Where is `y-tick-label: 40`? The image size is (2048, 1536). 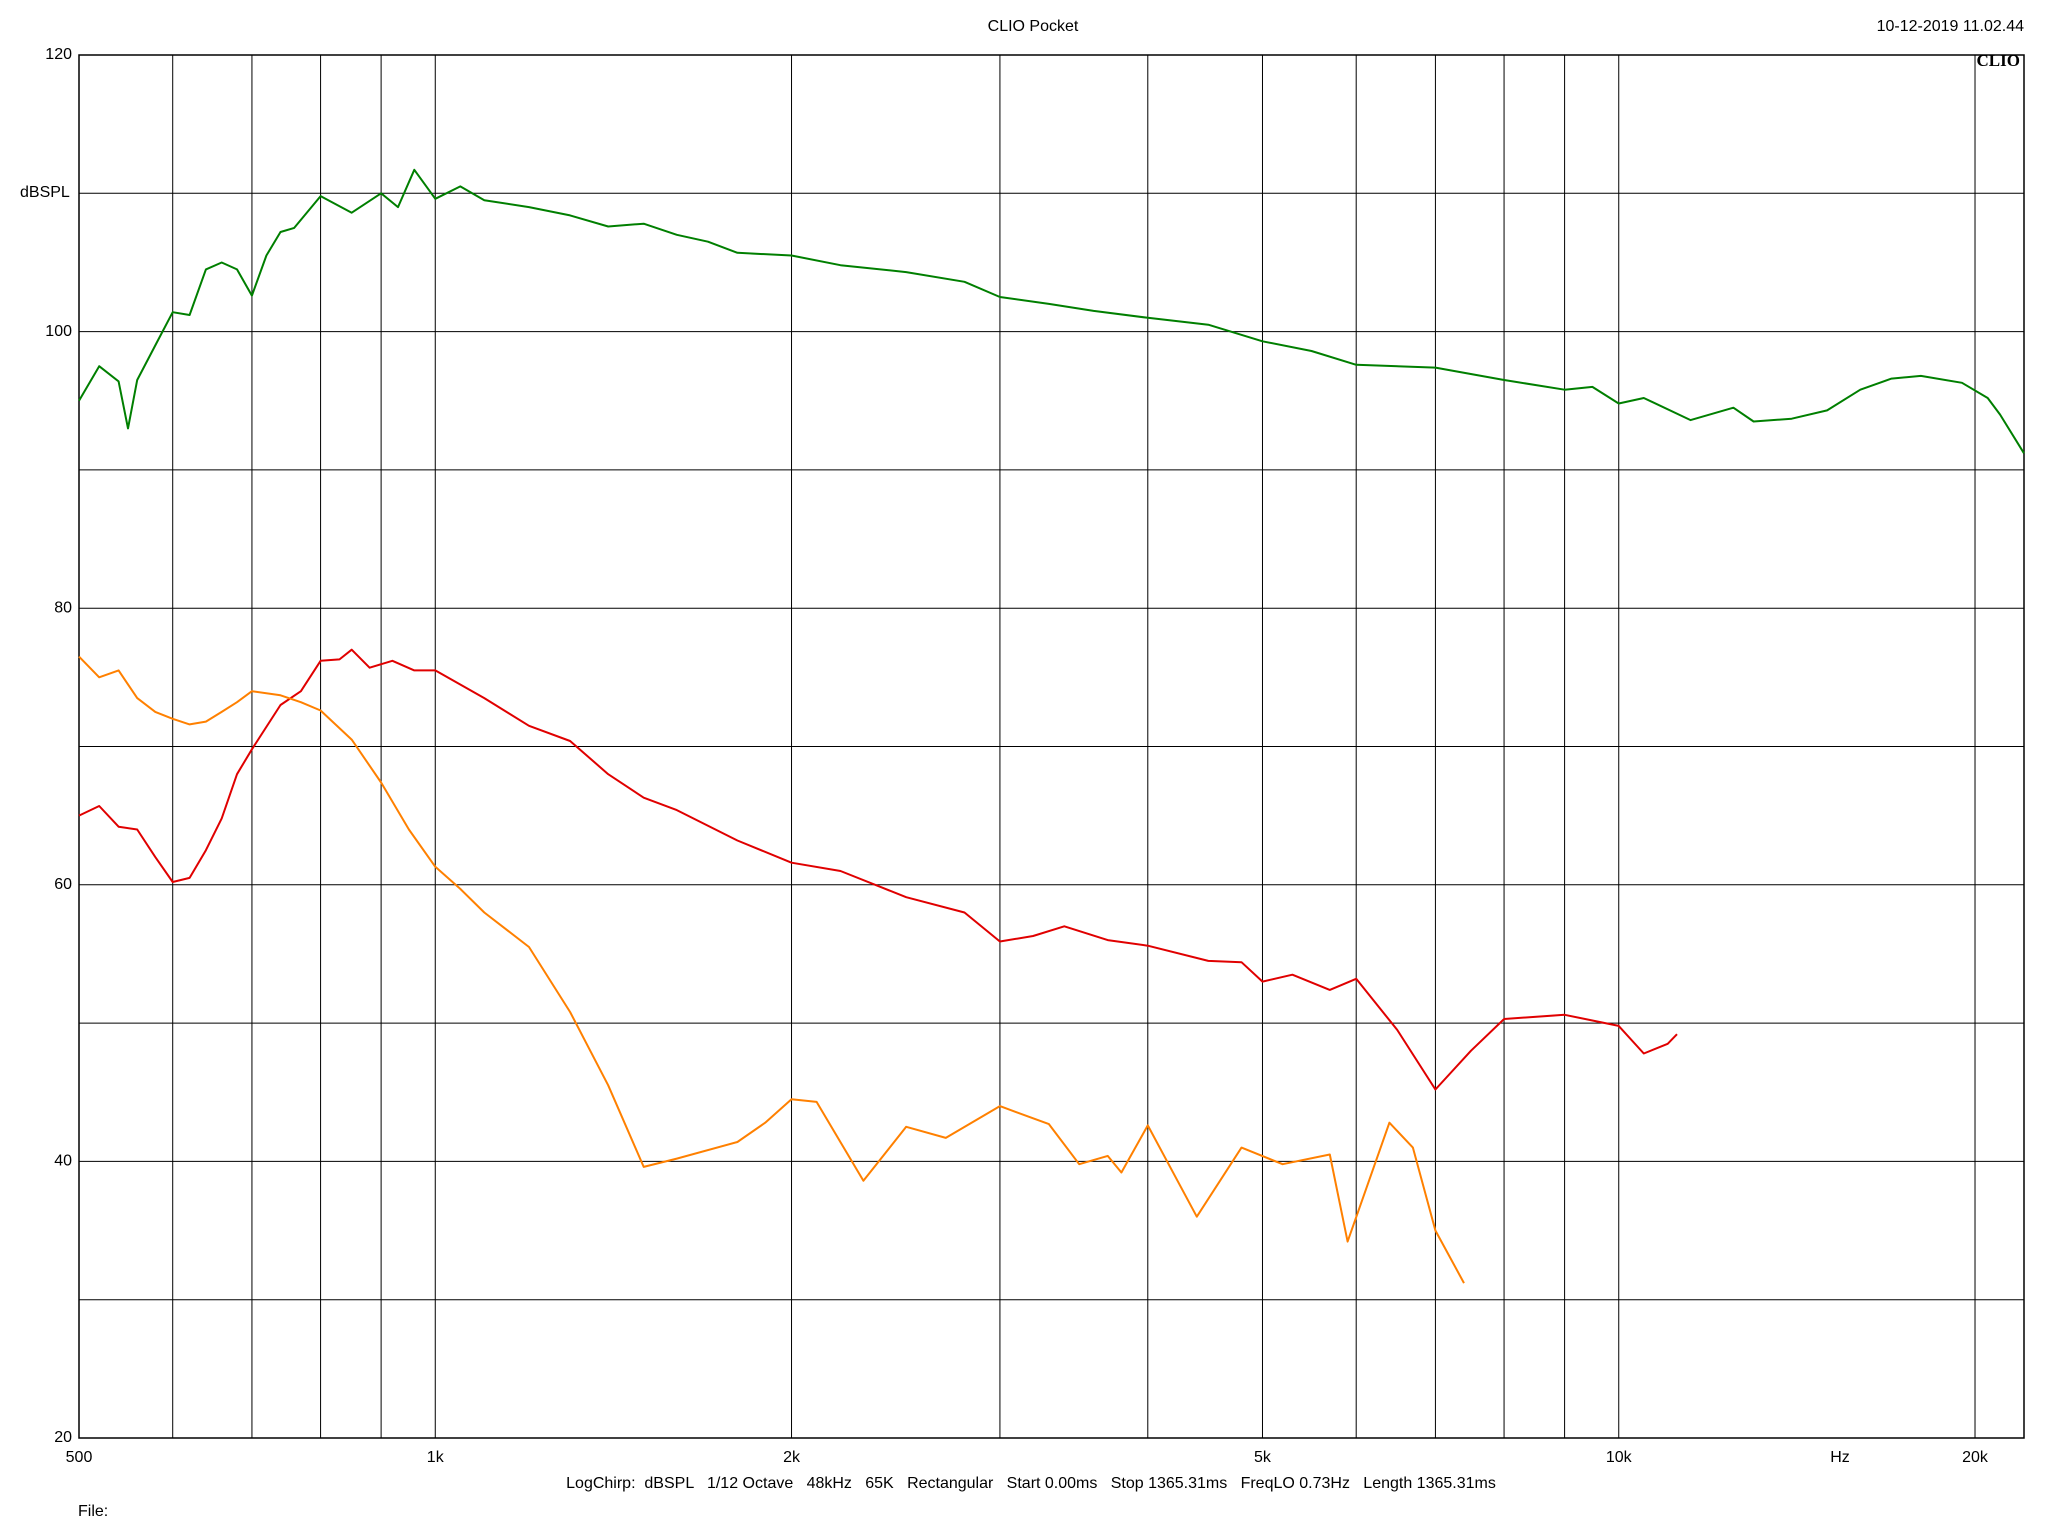
y-tick-label: 40 is located at coordinates (63, 1161).